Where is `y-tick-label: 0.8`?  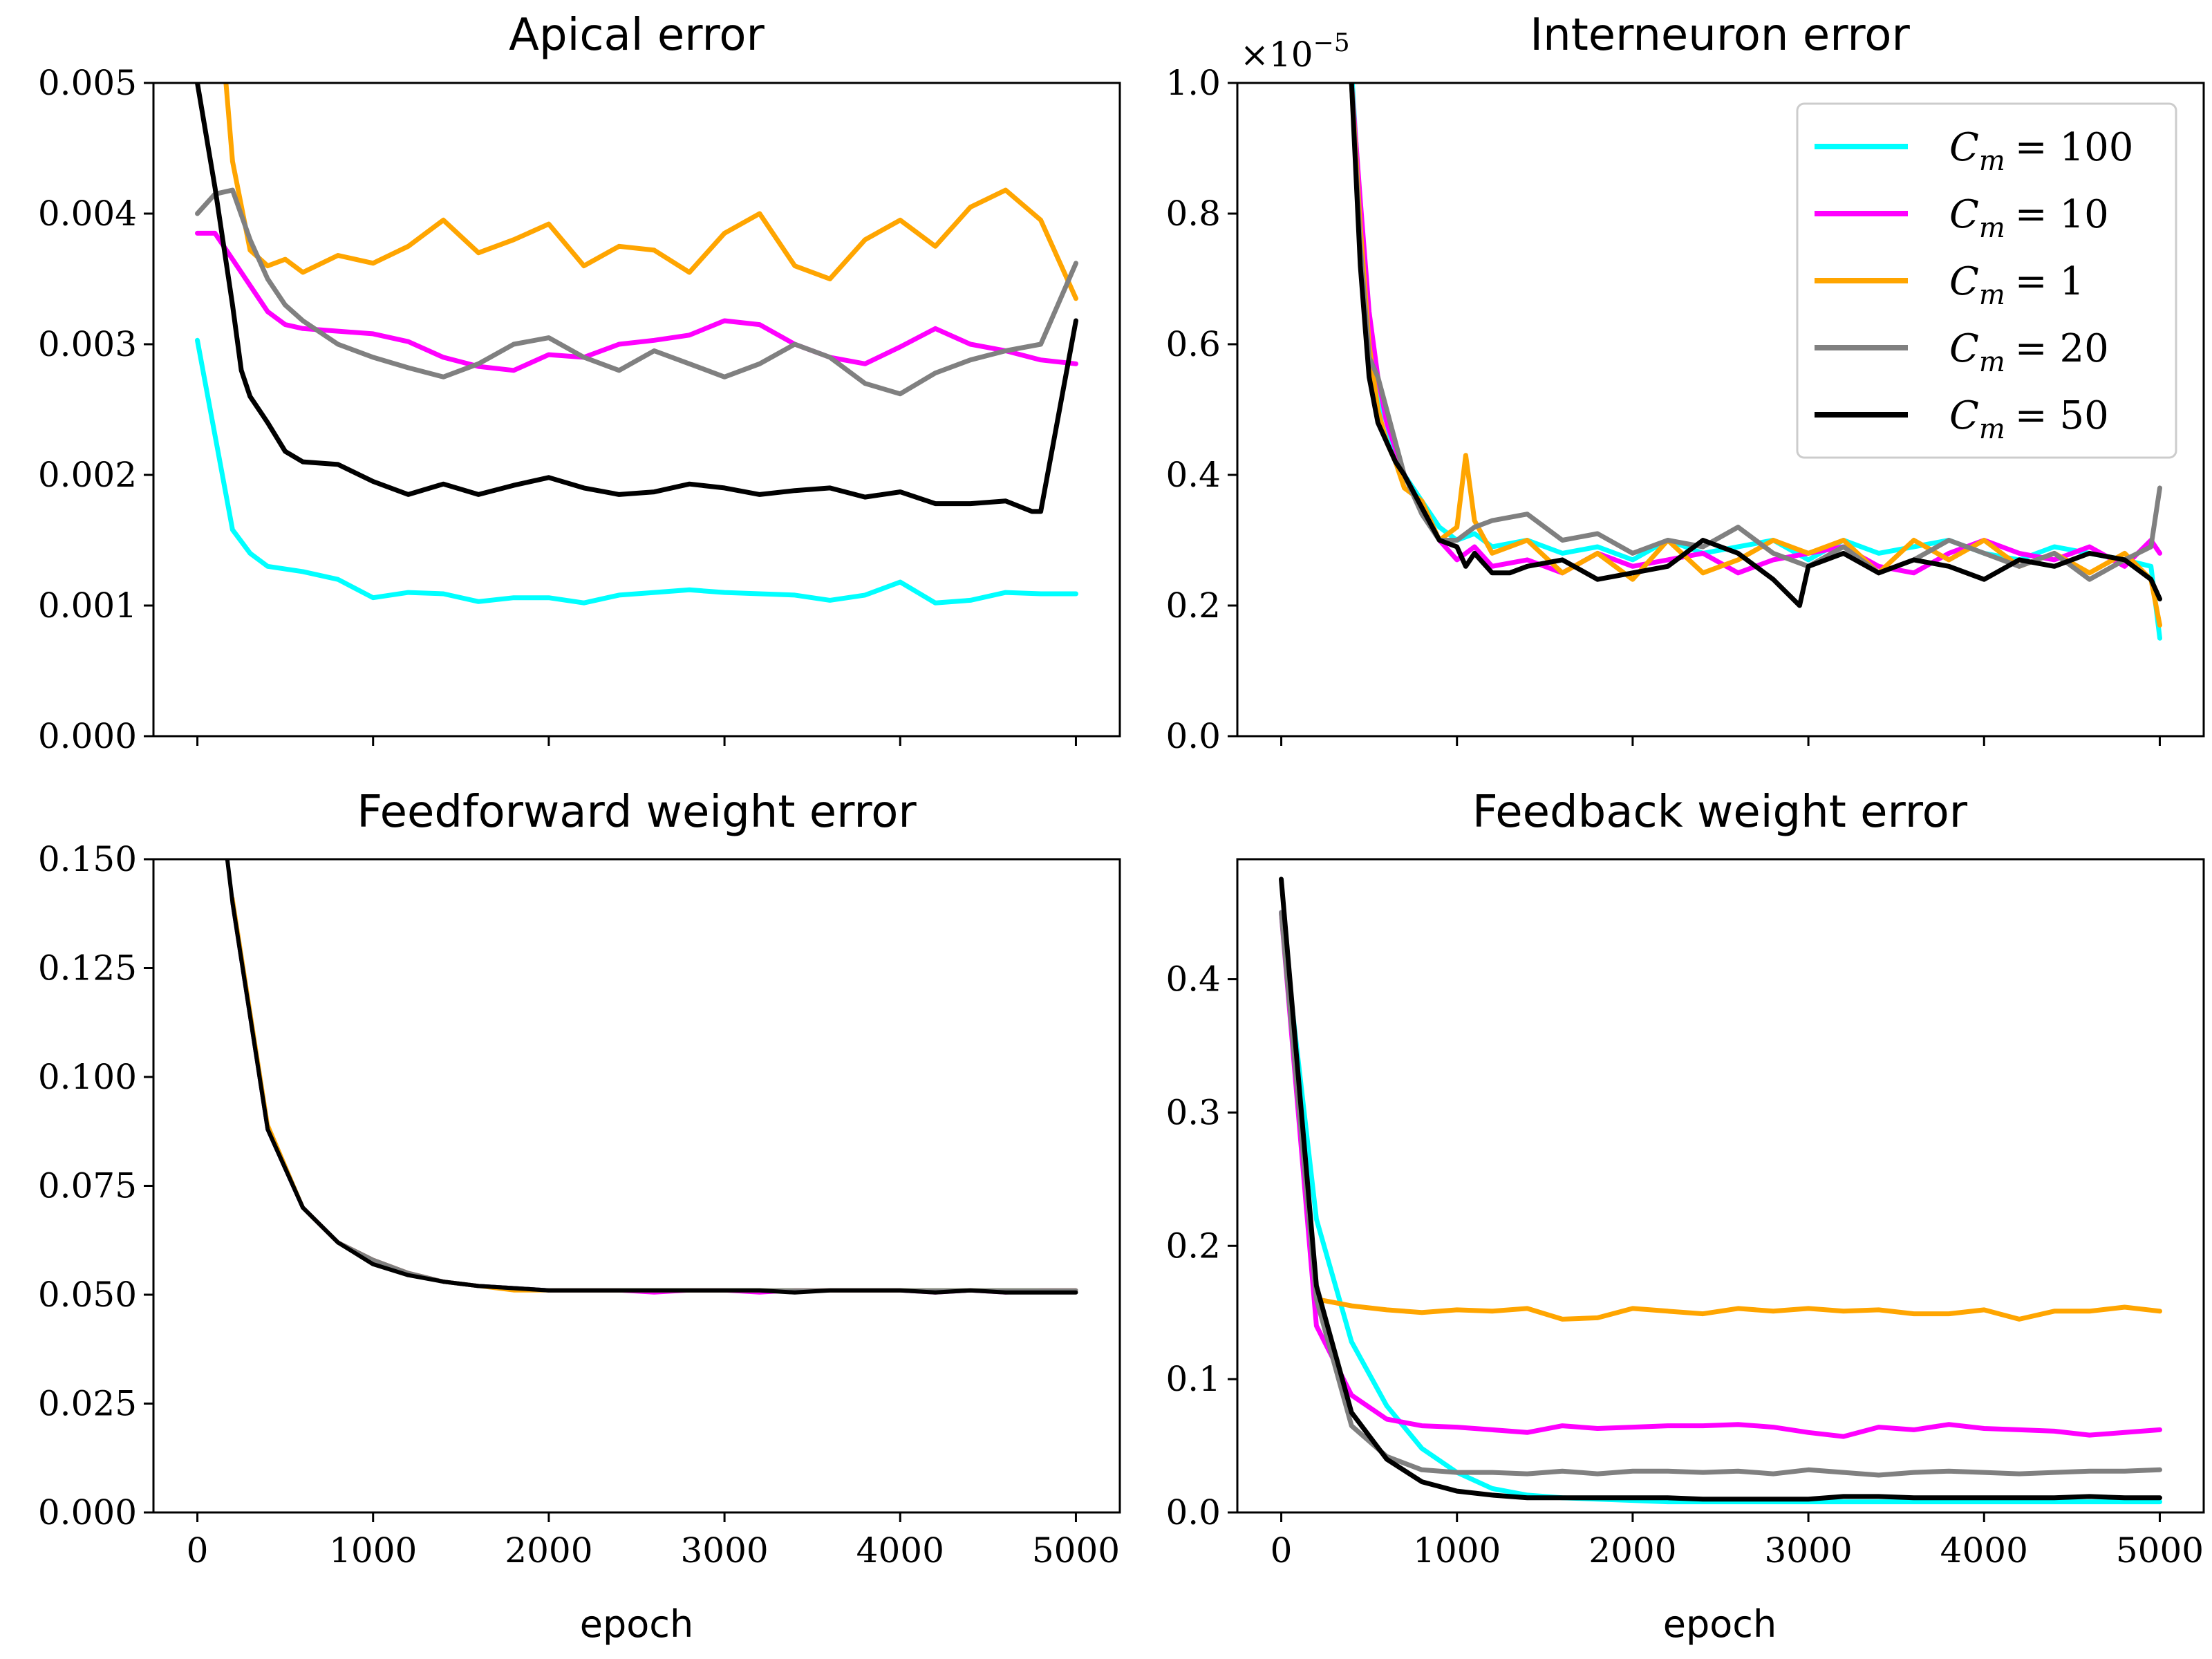
y-tick-label: 0.8 is located at coordinates (1193, 214).